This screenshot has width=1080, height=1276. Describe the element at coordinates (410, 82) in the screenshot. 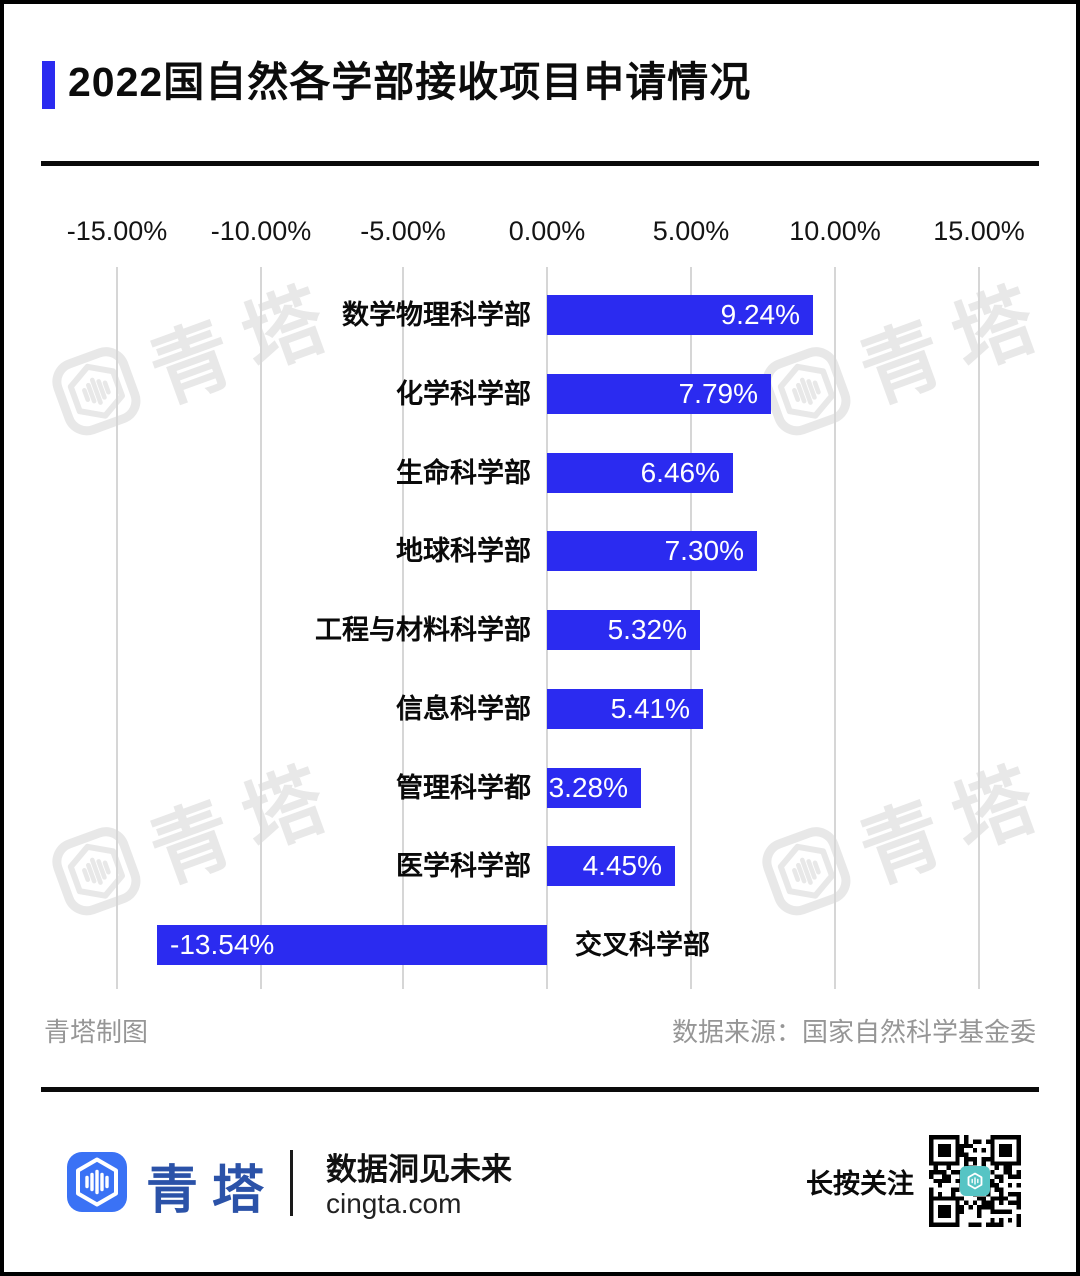

I see `page-title: 2022国自然各学部接收项目申请情况` at that location.